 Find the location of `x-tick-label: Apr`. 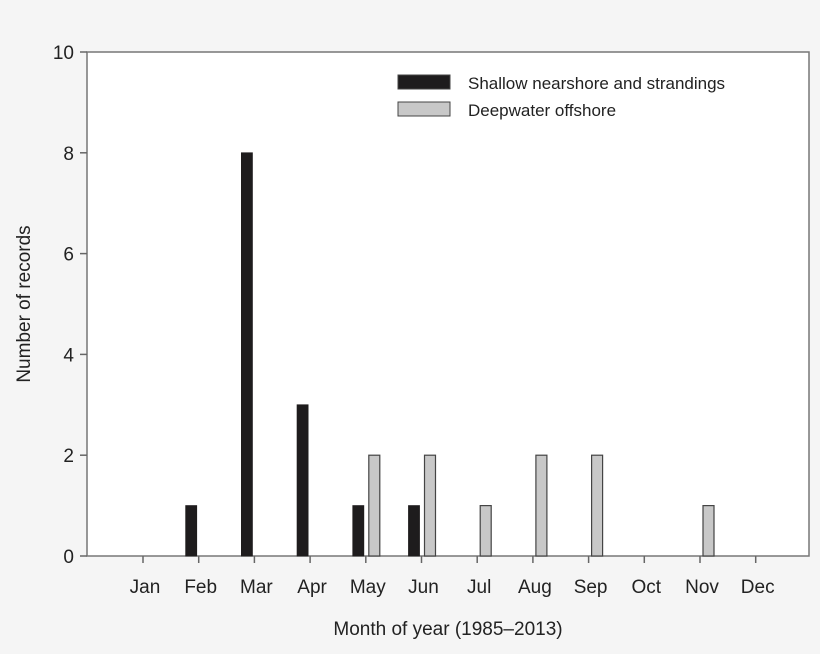

x-tick-label: Apr is located at coordinates (312, 587).